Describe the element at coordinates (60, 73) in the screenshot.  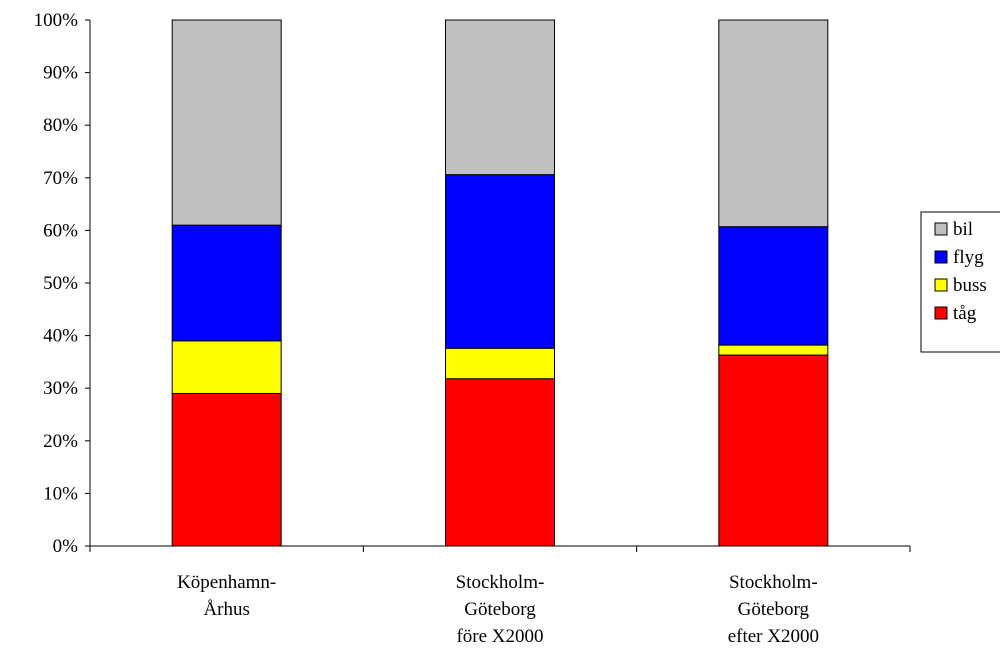
I see `y-tick-label: 90%` at that location.